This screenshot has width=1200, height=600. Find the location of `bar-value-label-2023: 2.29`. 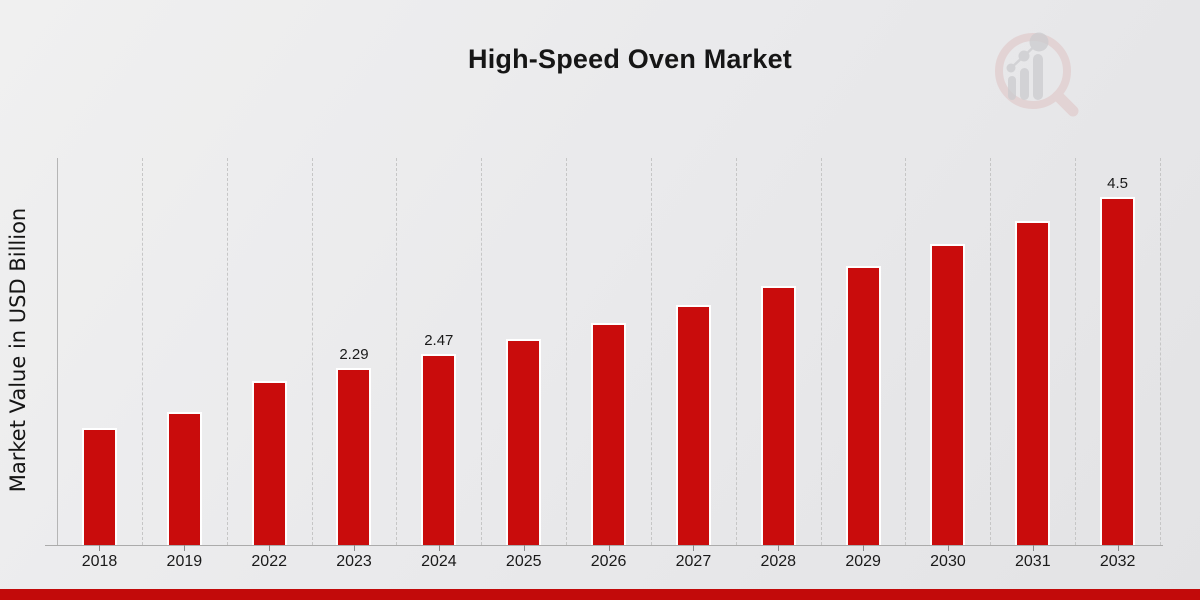

bar-value-label-2023: 2.29 is located at coordinates (354, 354).